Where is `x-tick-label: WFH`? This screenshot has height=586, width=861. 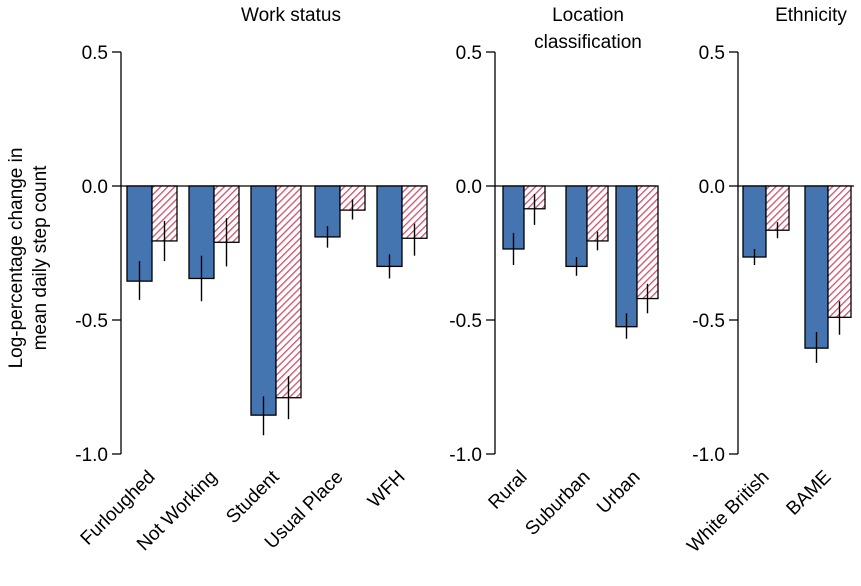 x-tick-label: WFH is located at coordinates (386, 489).